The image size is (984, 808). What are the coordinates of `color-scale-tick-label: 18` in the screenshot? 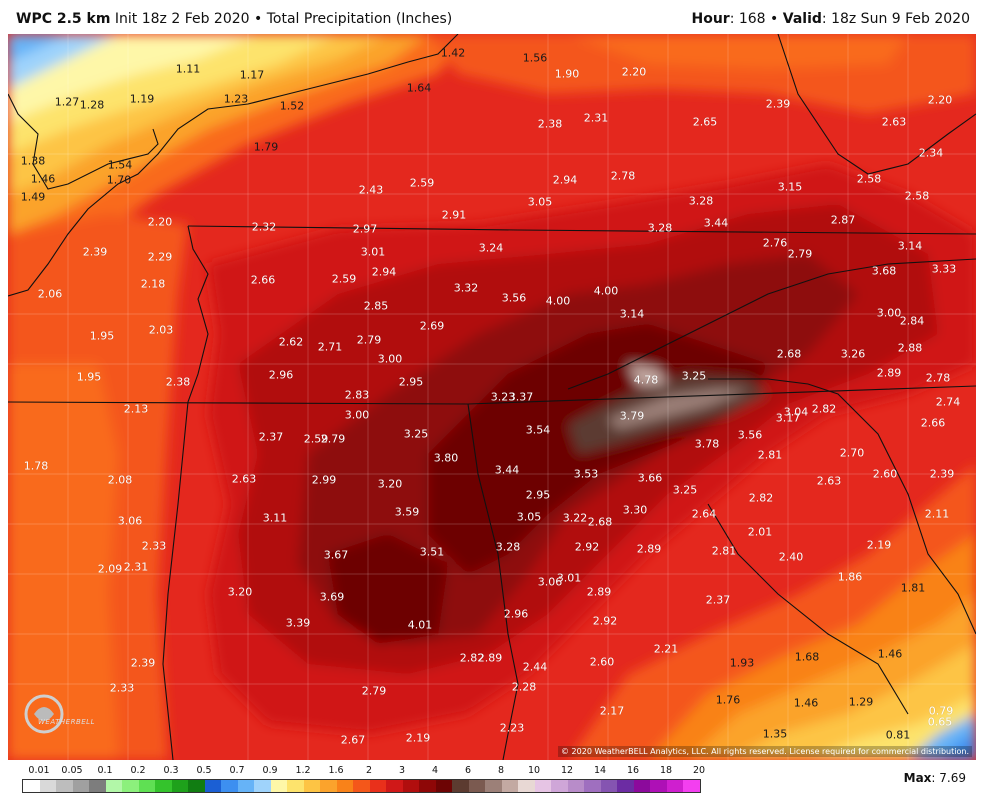 It's located at (666, 770).